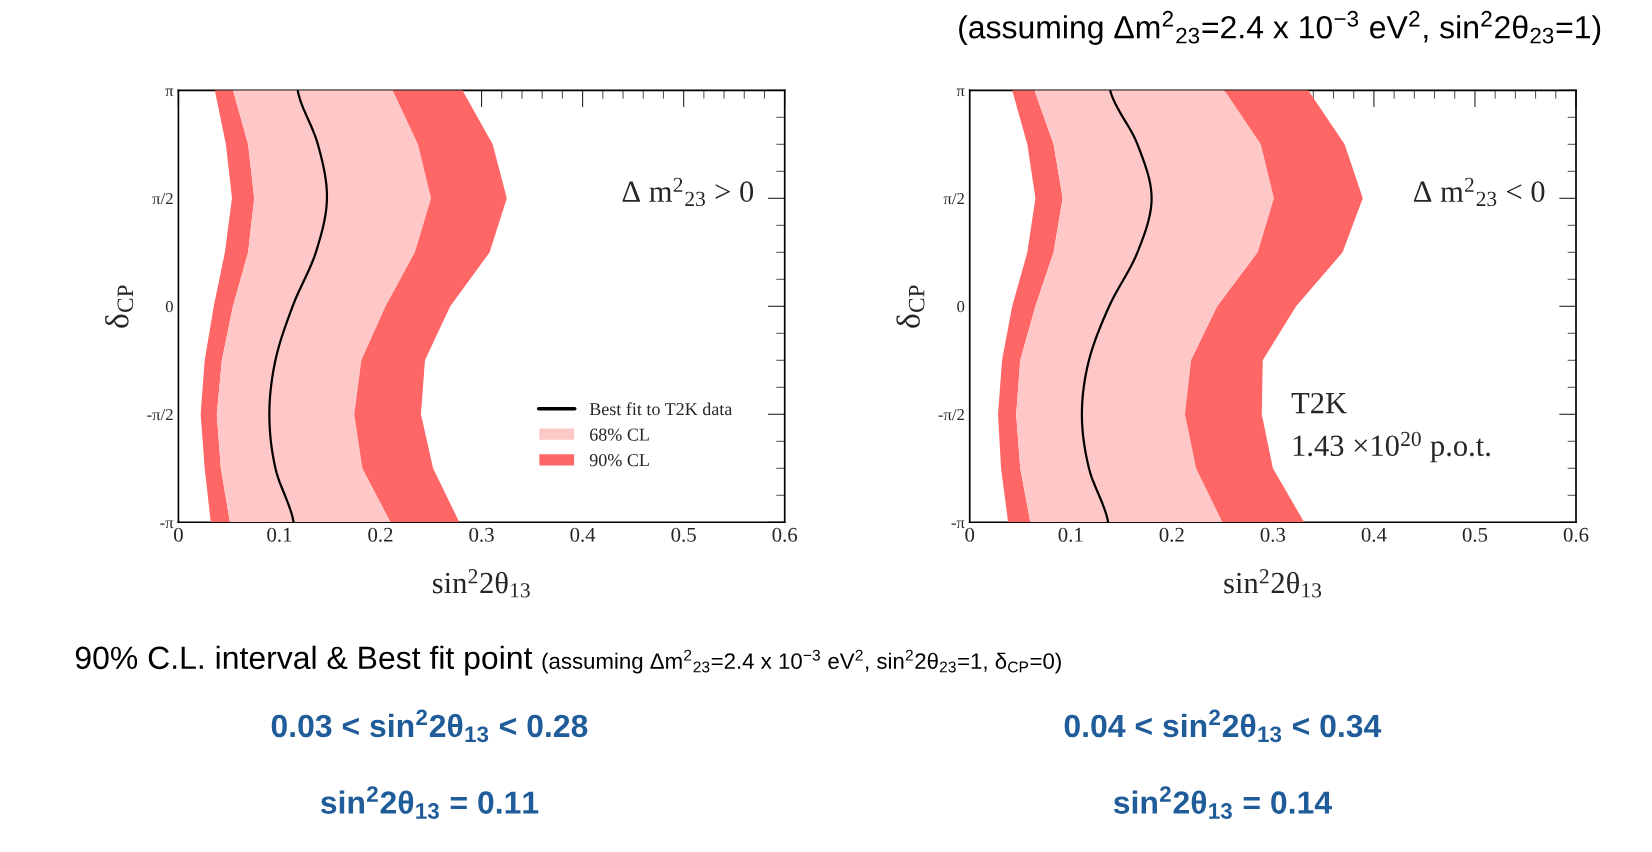 Image resolution: width=1652 pixels, height=852 pixels. What do you see at coordinates (688, 192) in the screenshot?
I see `annotation: Δ m$^{2}$$_{23}$ > 0` at bounding box center [688, 192].